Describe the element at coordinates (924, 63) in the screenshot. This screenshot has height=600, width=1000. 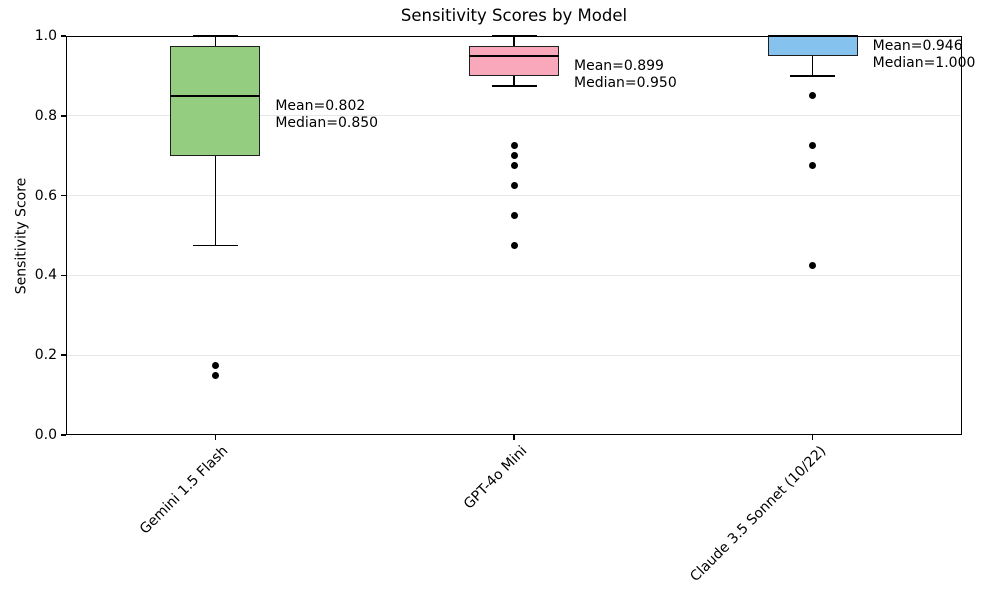
I see `annotation-line: Median=1.000` at that location.